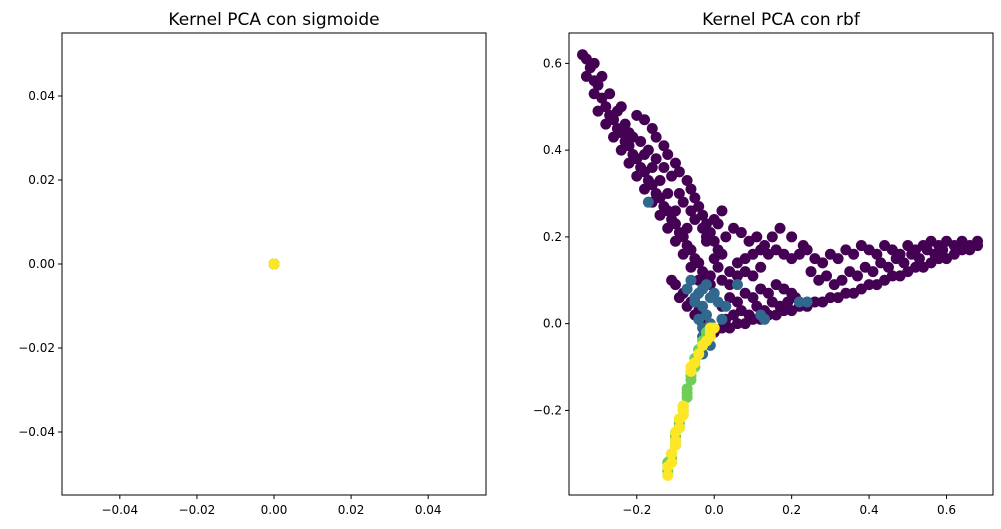 This screenshot has height=529, width=1001. Describe the element at coordinates (197, 510) in the screenshot. I see `x-tick-label: −0.02` at that location.